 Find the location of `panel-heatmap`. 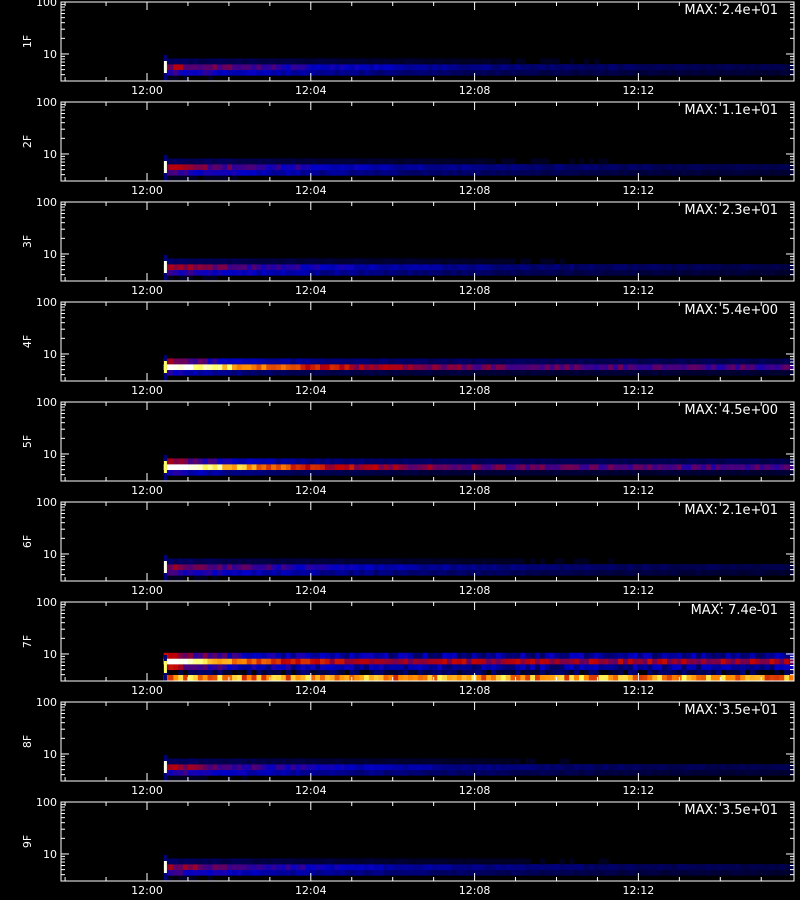

panel-heatmap is located at coordinates (479, 667).